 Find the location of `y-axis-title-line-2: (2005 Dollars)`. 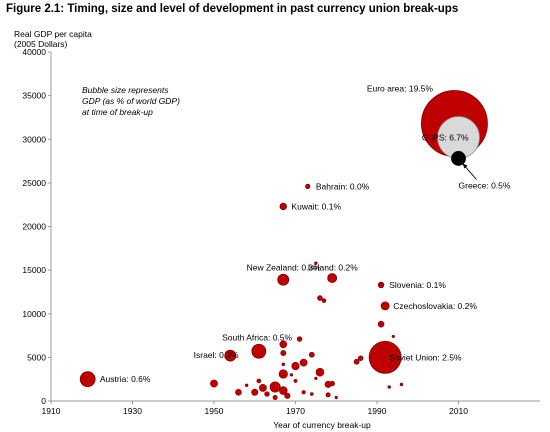

y-axis-title-line-2: (2005 Dollars) is located at coordinates (41, 44).